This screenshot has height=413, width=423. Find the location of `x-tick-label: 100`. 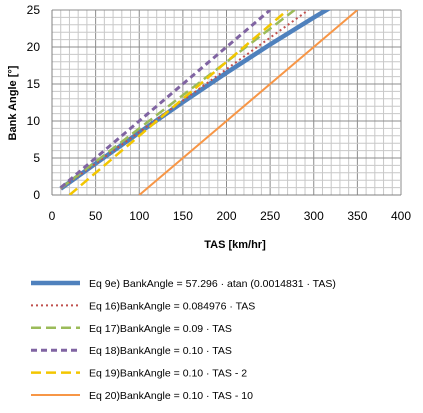

x-tick-label: 100 is located at coordinates (139, 216).